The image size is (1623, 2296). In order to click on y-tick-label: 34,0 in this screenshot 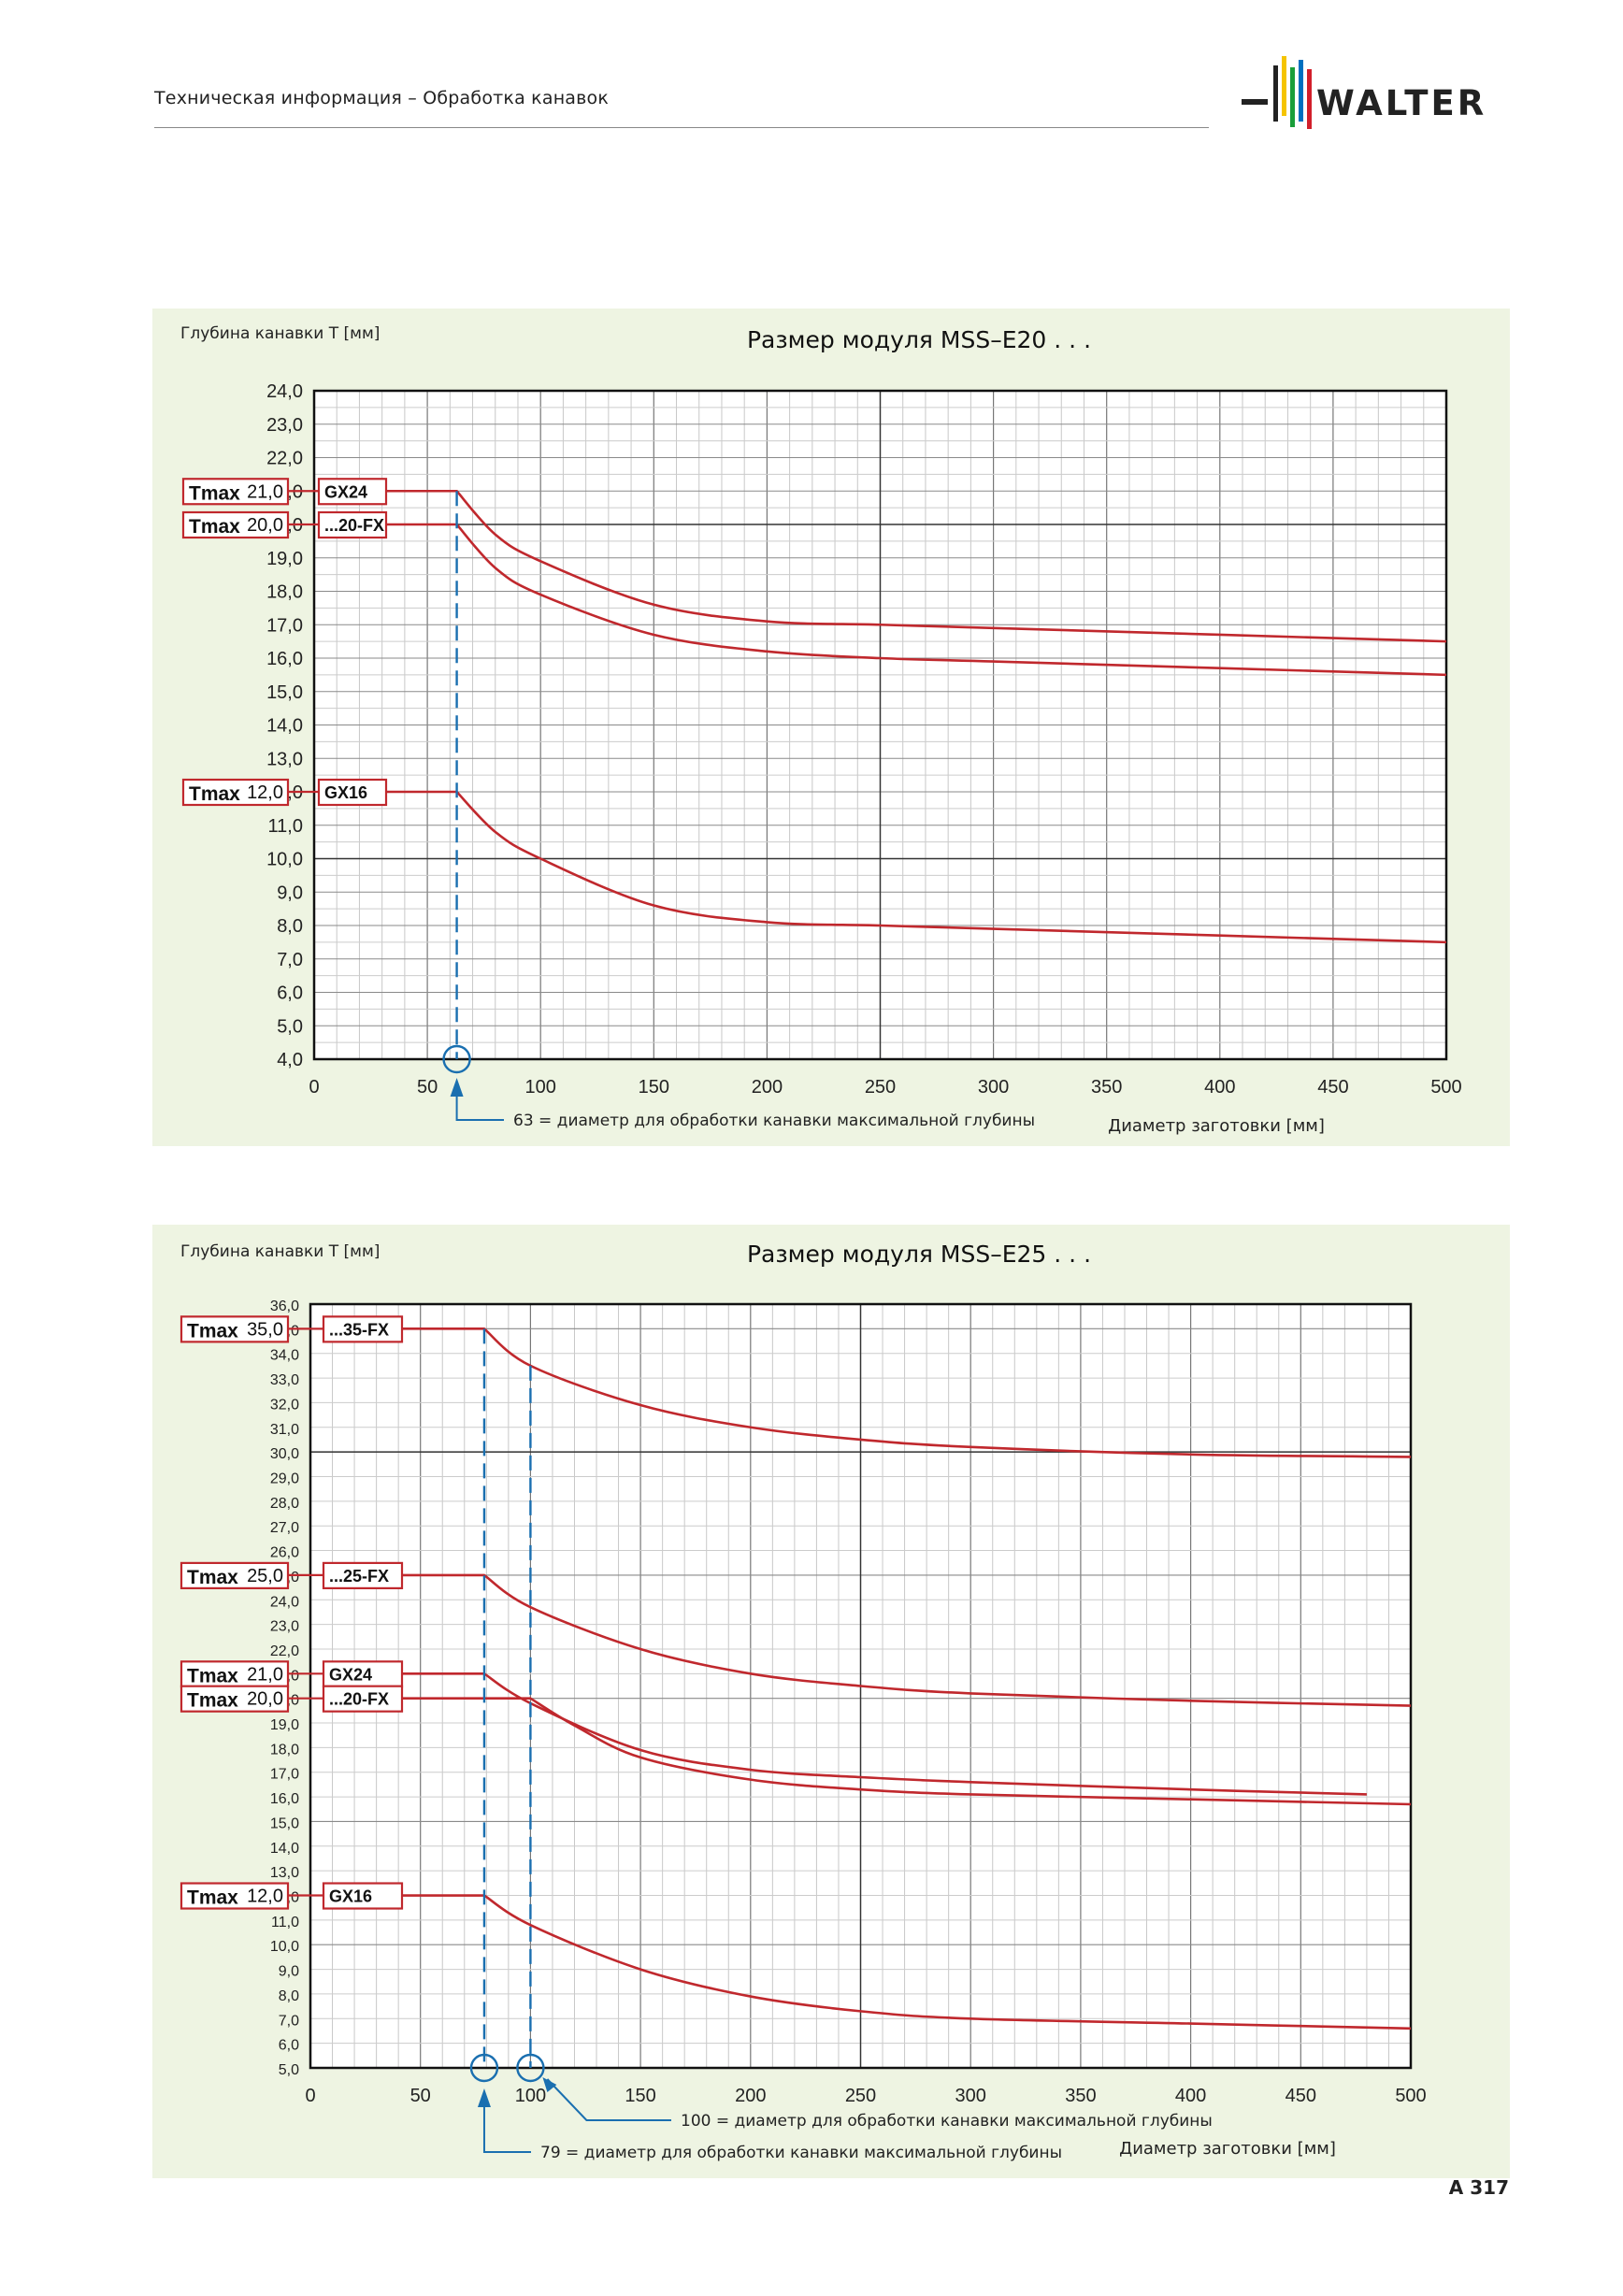, I will do `click(284, 1356)`.